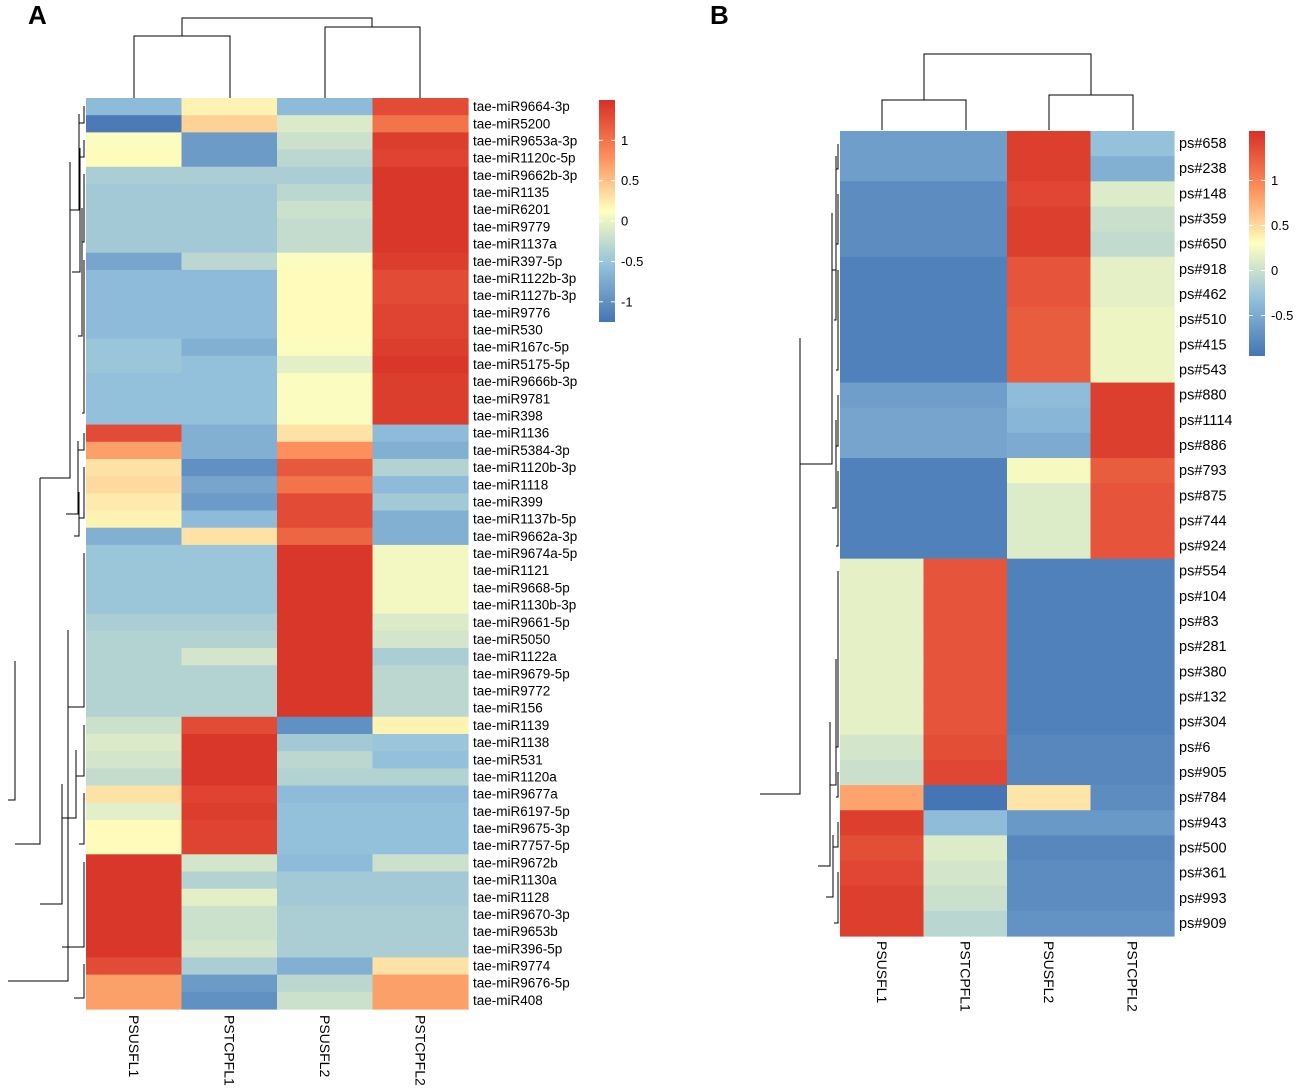 The image size is (1299, 1092). What do you see at coordinates (1280, 225) in the screenshot?
I see `legend-tick-label: 0.5` at bounding box center [1280, 225].